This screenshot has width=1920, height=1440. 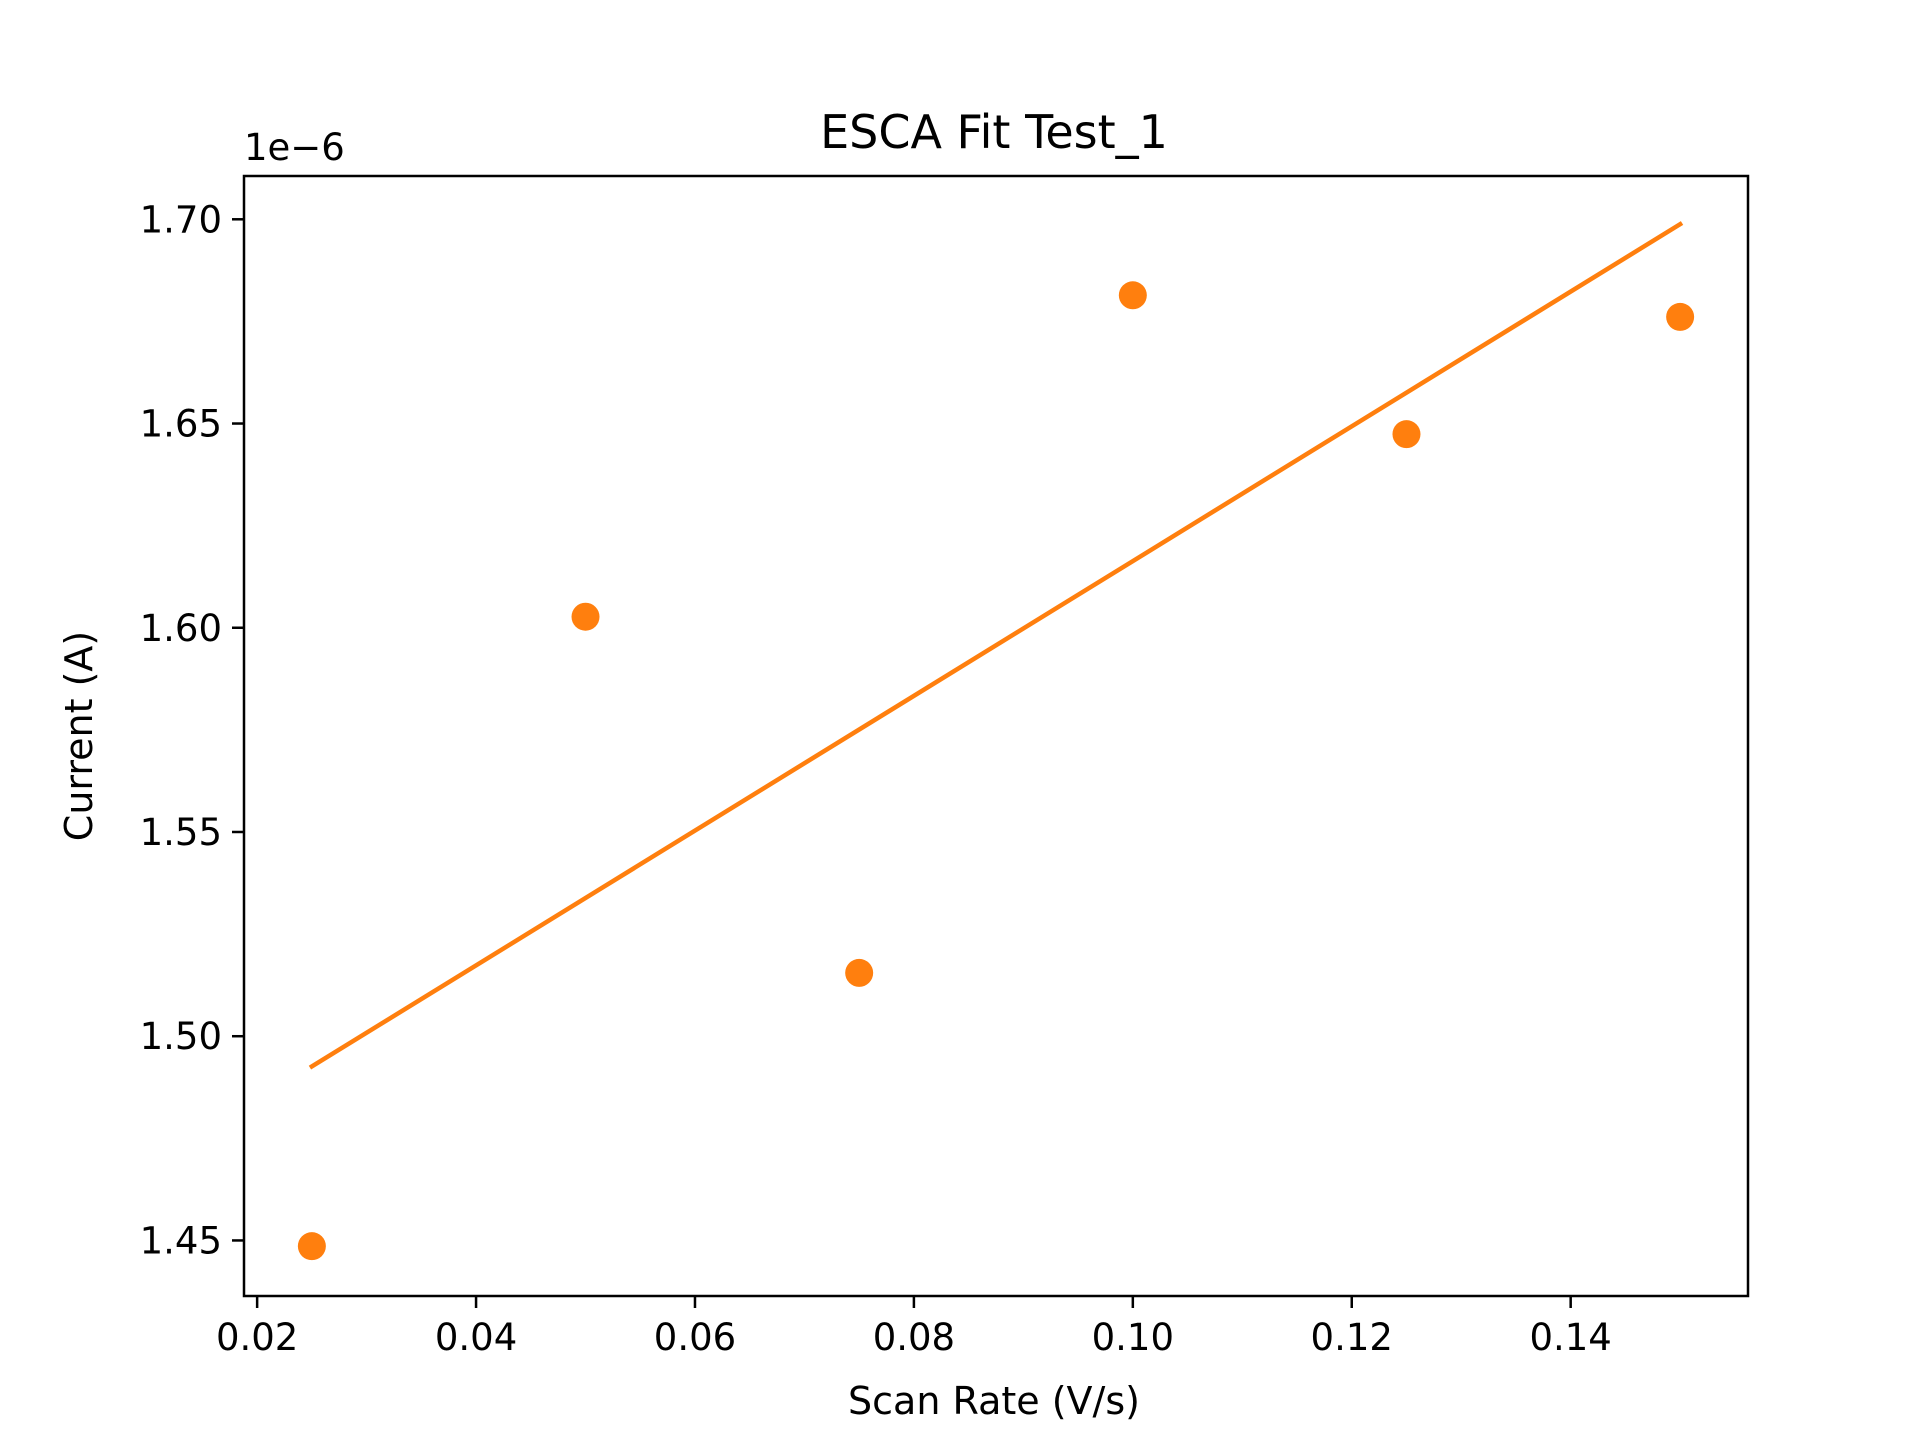 I want to click on x-tick-label: 0.12, so click(x=1352, y=1337).